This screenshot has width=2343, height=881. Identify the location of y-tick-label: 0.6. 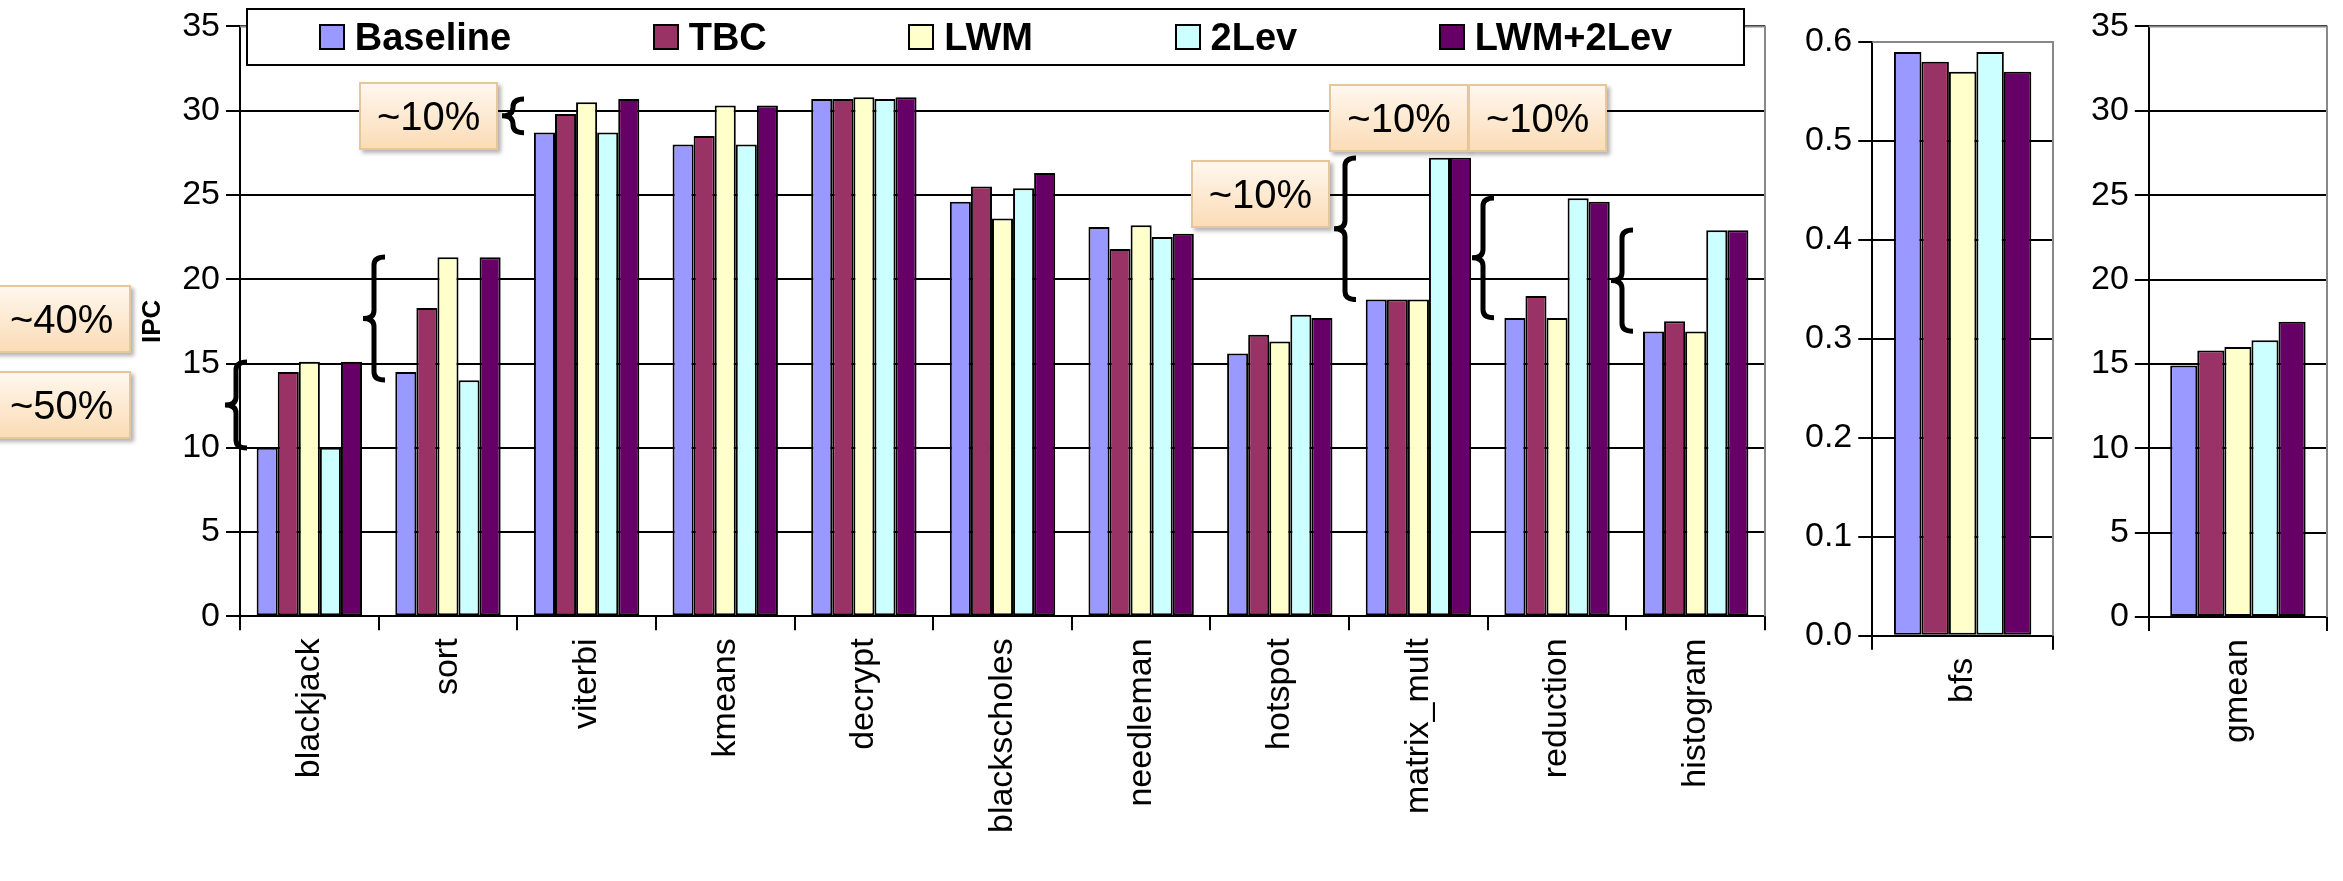
(1829, 39).